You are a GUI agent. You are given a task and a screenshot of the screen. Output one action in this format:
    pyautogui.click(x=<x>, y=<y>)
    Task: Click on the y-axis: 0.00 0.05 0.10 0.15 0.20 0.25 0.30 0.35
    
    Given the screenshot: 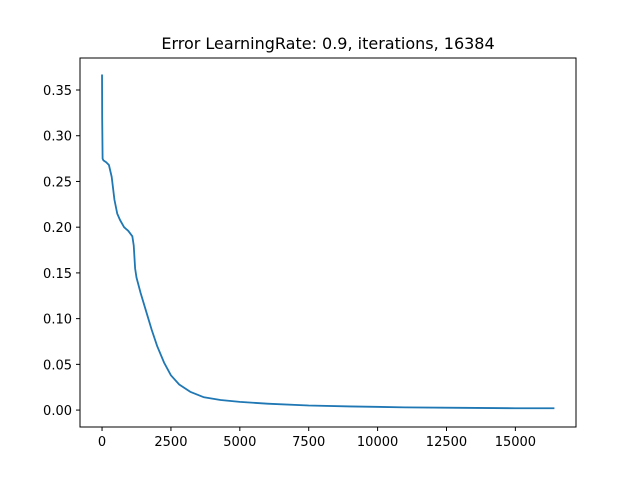 What is the action you would take?
    pyautogui.click(x=61, y=251)
    